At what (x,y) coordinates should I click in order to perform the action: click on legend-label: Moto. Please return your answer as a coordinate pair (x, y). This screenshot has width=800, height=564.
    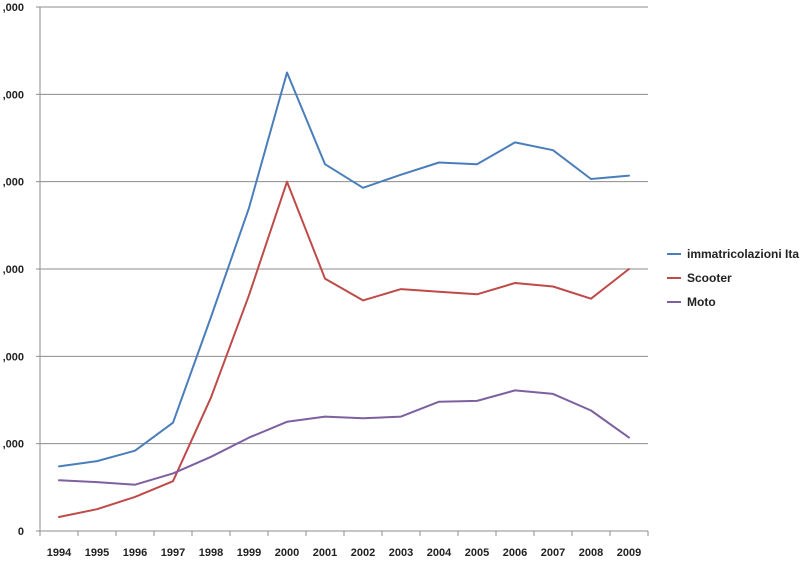
    Looking at the image, I should click on (701, 302).